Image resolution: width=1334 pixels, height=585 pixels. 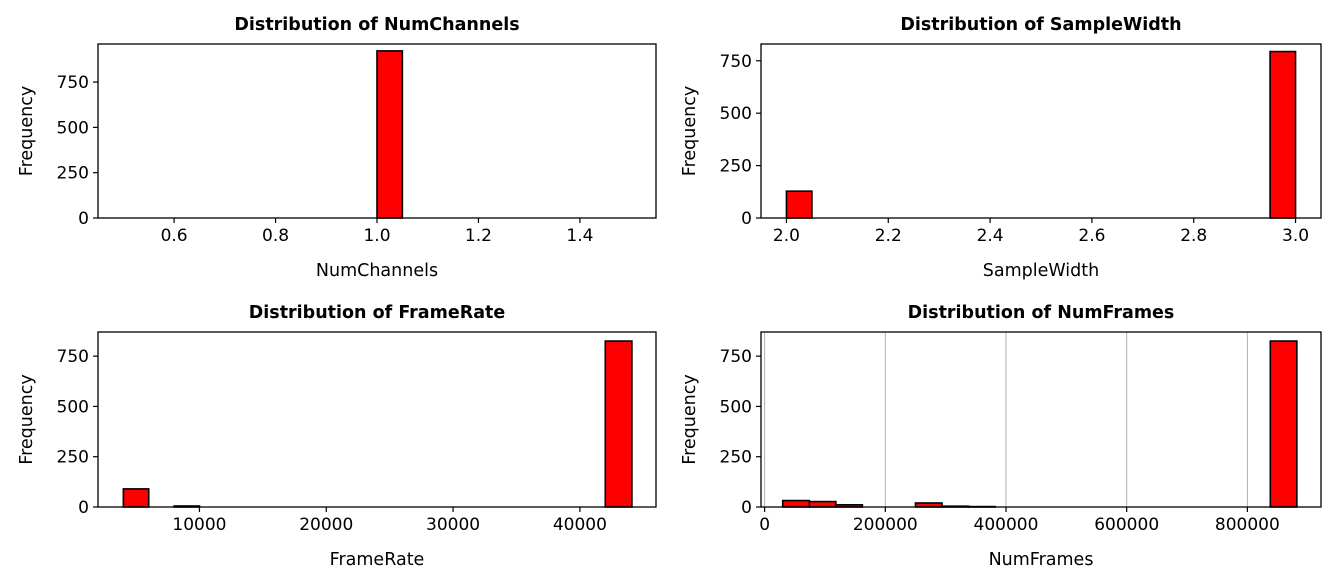 I want to click on x-tick-label-3: 600000, so click(x=1126, y=525).